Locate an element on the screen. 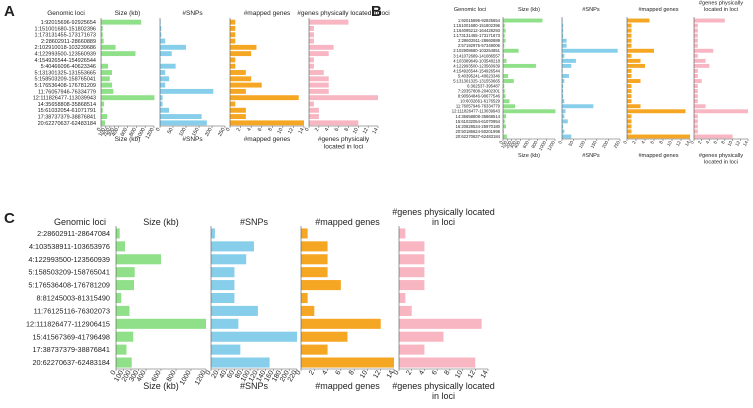 This screenshot has height=408, width=753. locus-label: 6:362537-395487 is located at coordinates (484, 86).